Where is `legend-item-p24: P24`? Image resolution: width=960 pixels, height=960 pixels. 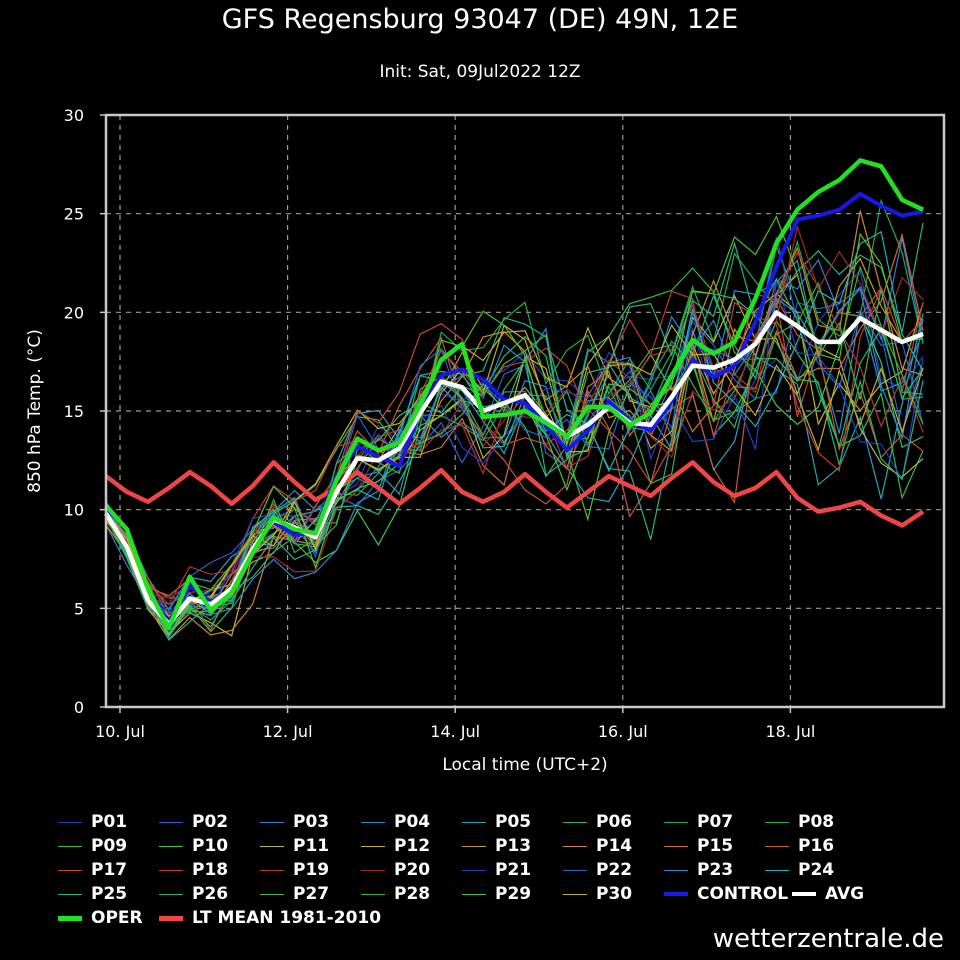
legend-item-p24: P24 is located at coordinates (815, 870).